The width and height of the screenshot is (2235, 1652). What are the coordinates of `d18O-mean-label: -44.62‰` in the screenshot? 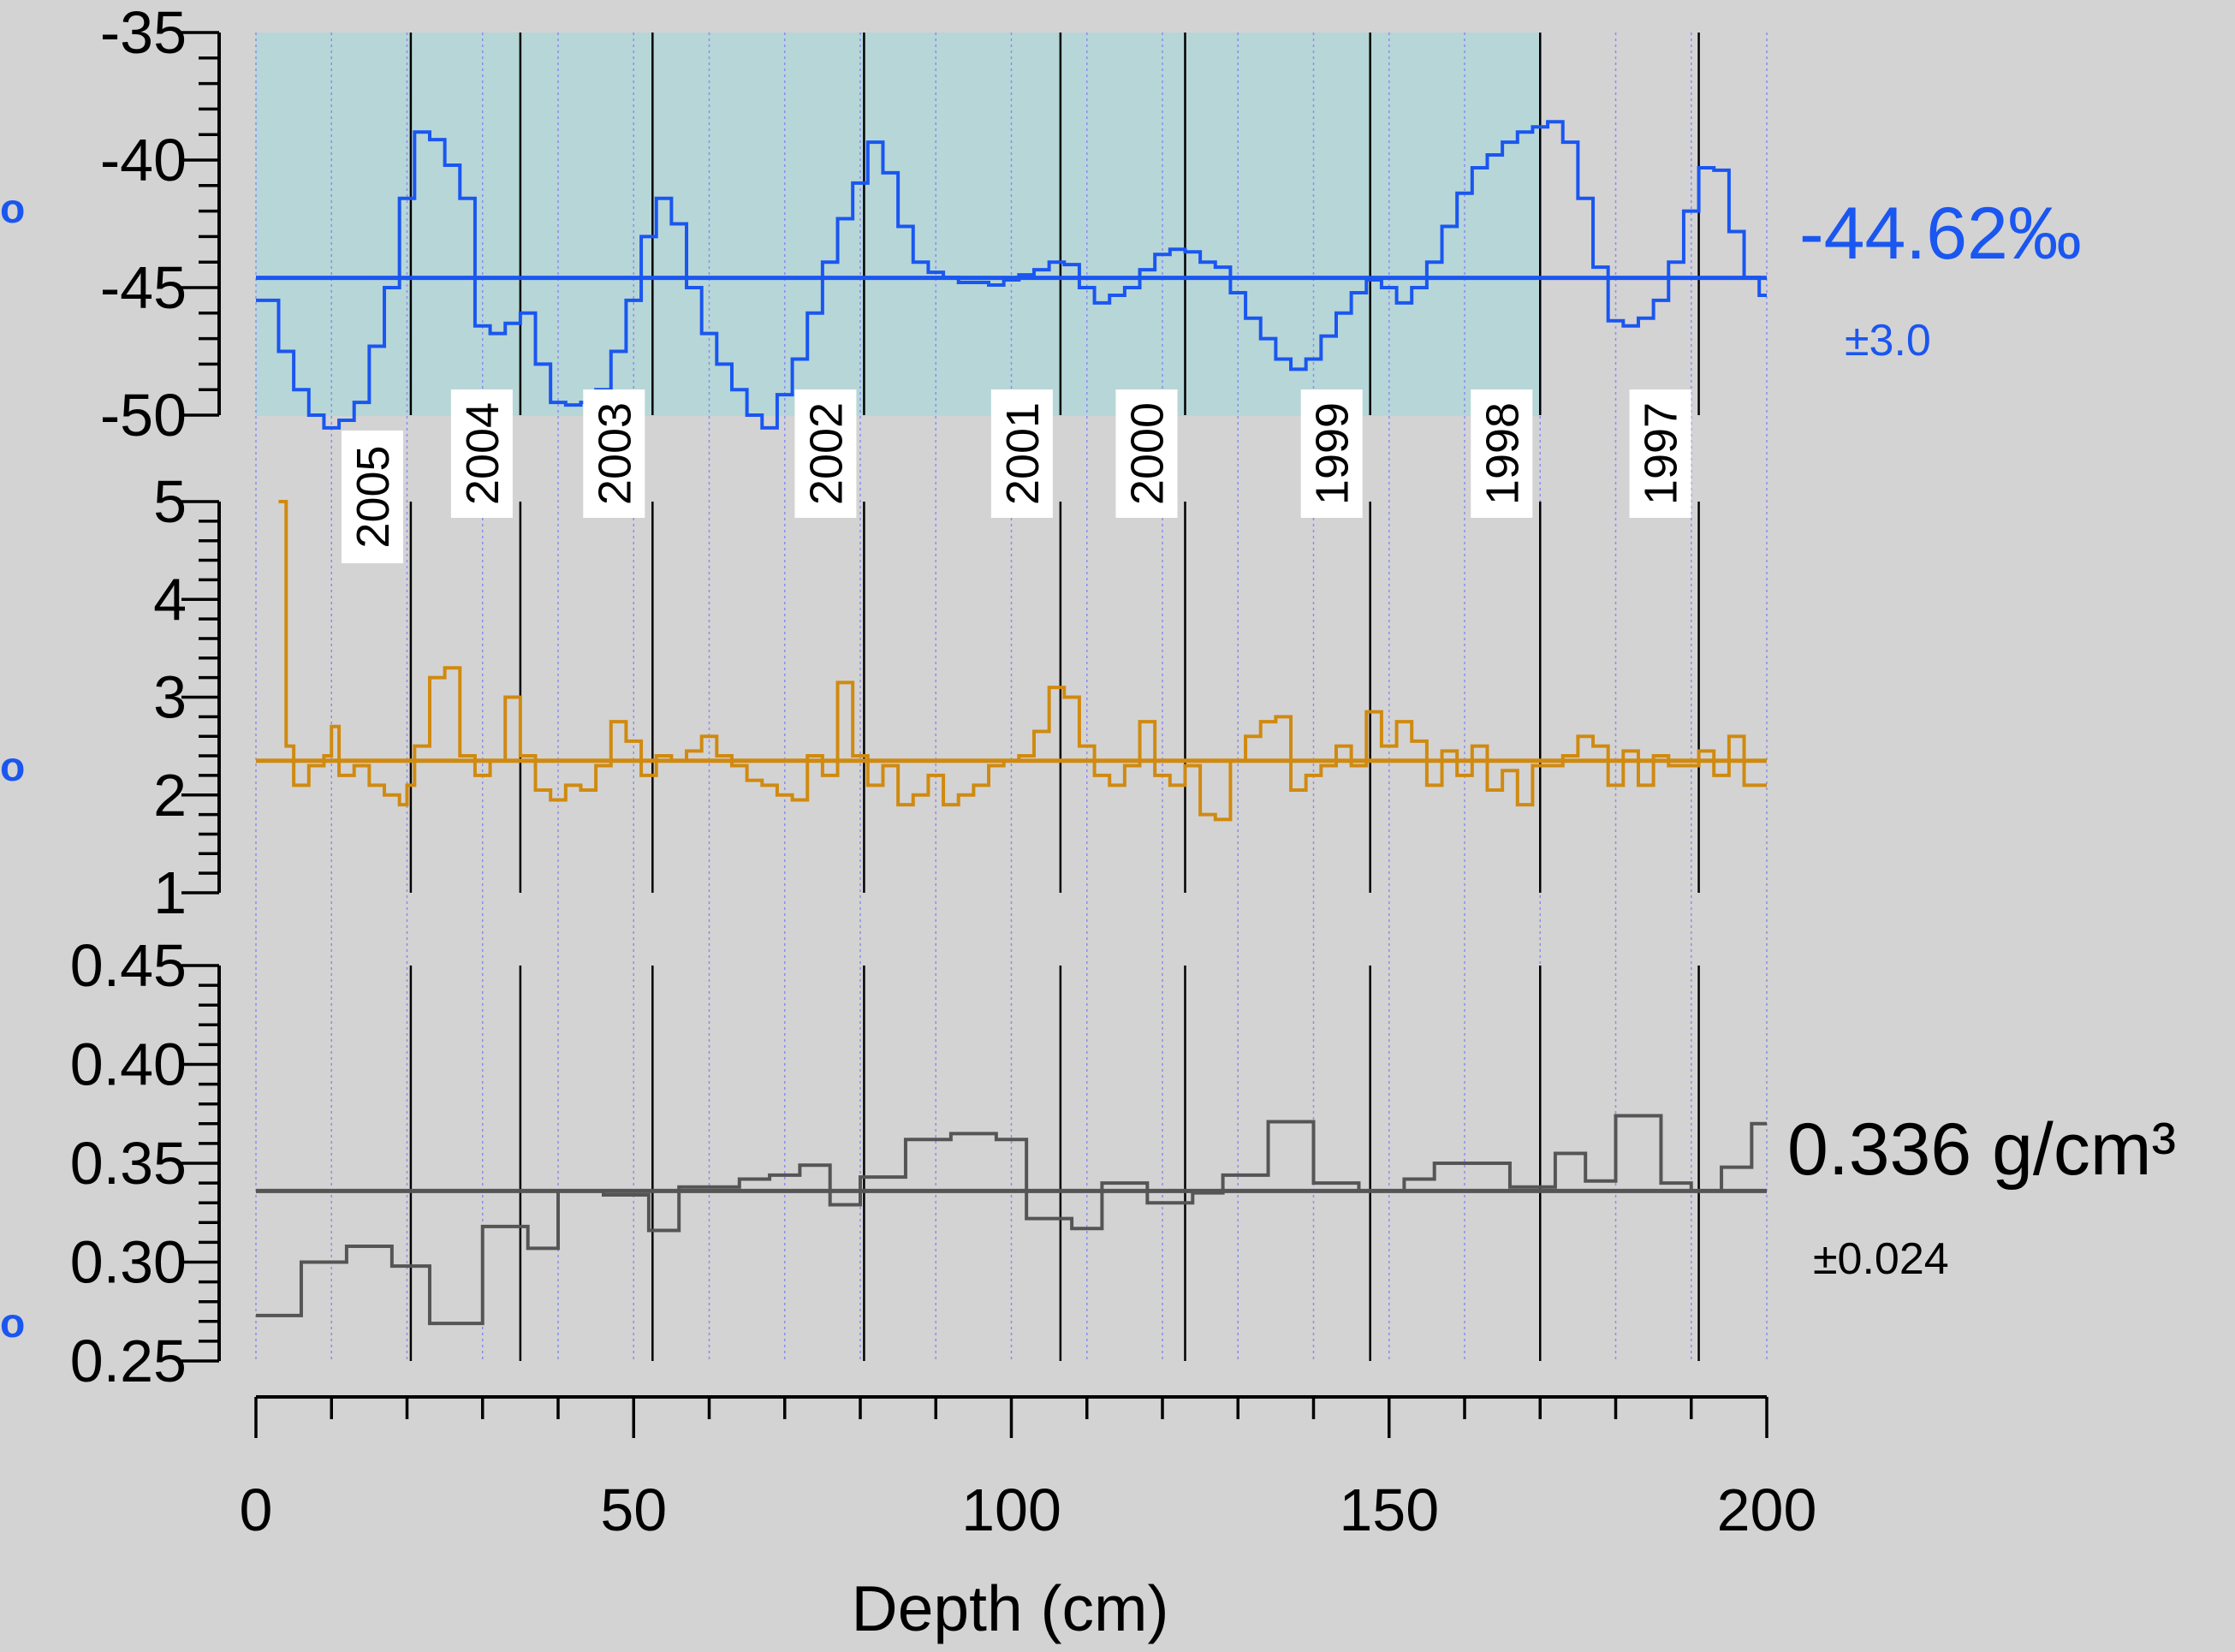 It's located at (1941, 234).